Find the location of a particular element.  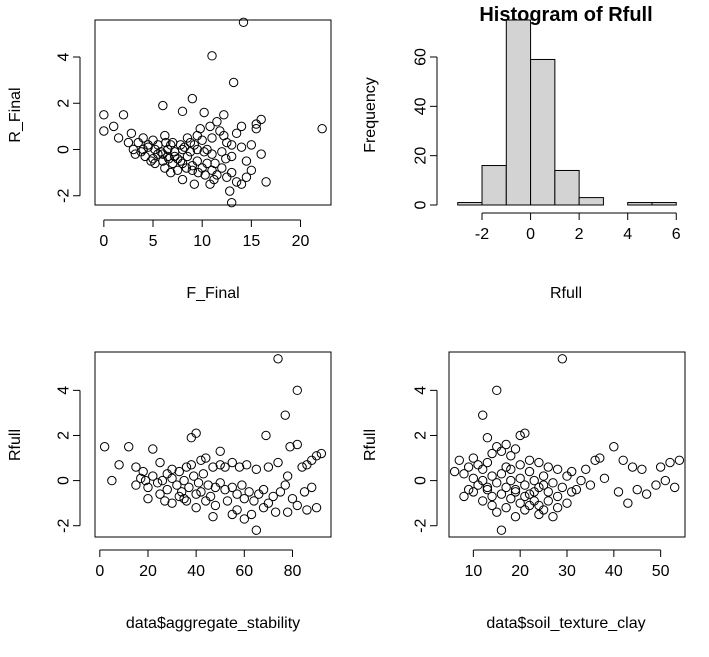

x-tick-label: 80 is located at coordinates (293, 571).